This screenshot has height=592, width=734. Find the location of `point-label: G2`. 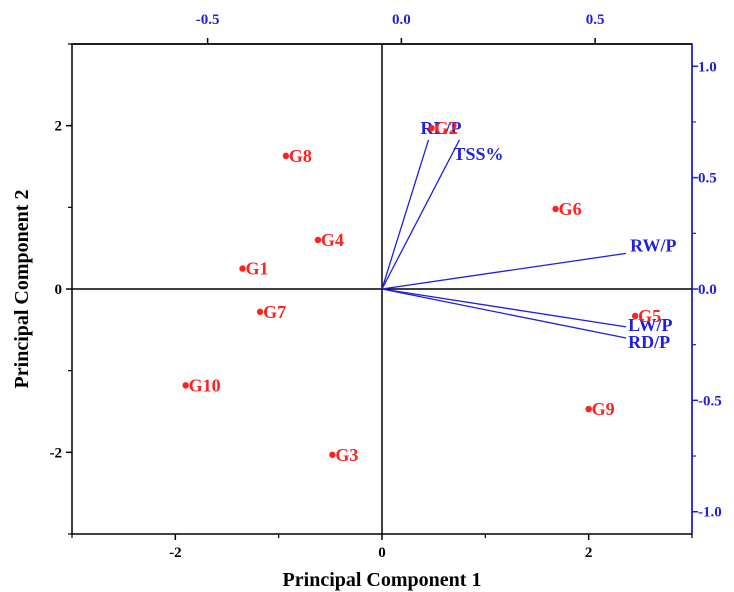

point-label: G2 is located at coordinates (446, 128).